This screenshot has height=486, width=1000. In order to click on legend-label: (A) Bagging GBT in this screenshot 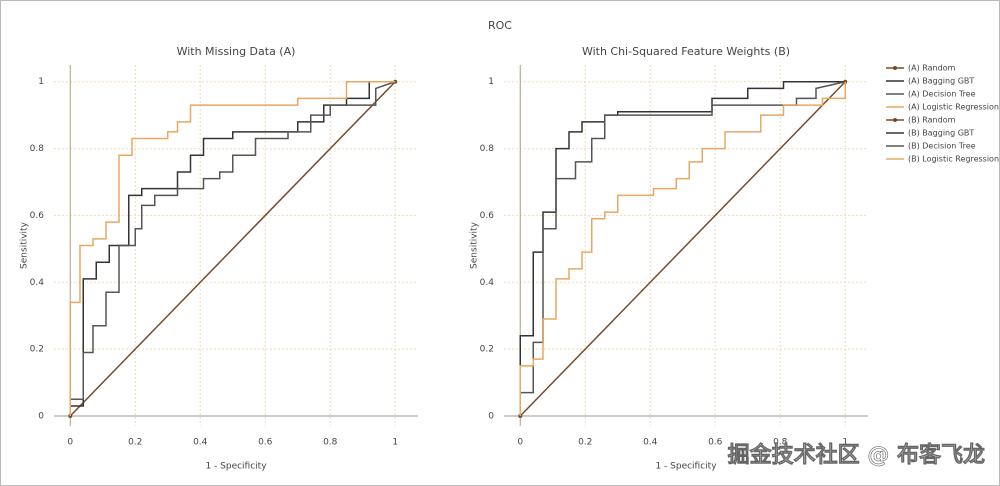, I will do `click(941, 81)`.